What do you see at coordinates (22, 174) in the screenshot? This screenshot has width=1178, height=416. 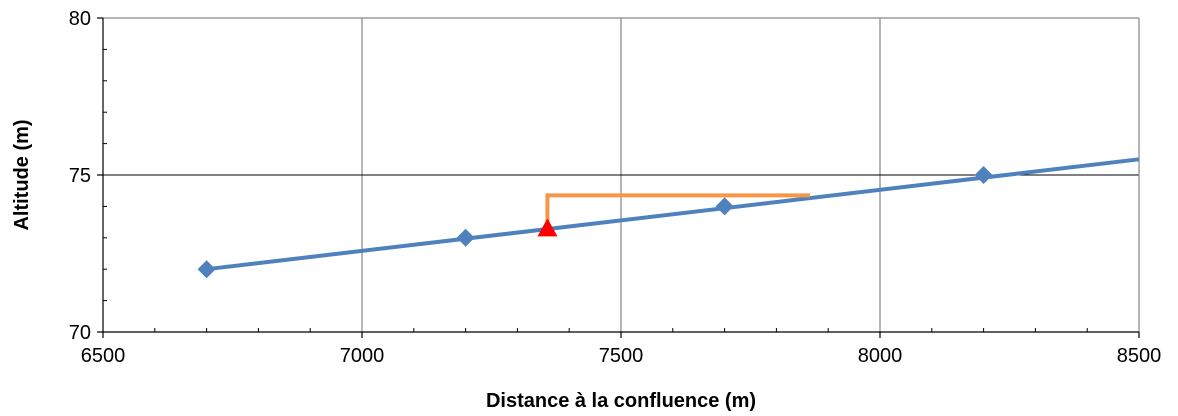 I see `y-axis-title: Altitude (m)` at bounding box center [22, 174].